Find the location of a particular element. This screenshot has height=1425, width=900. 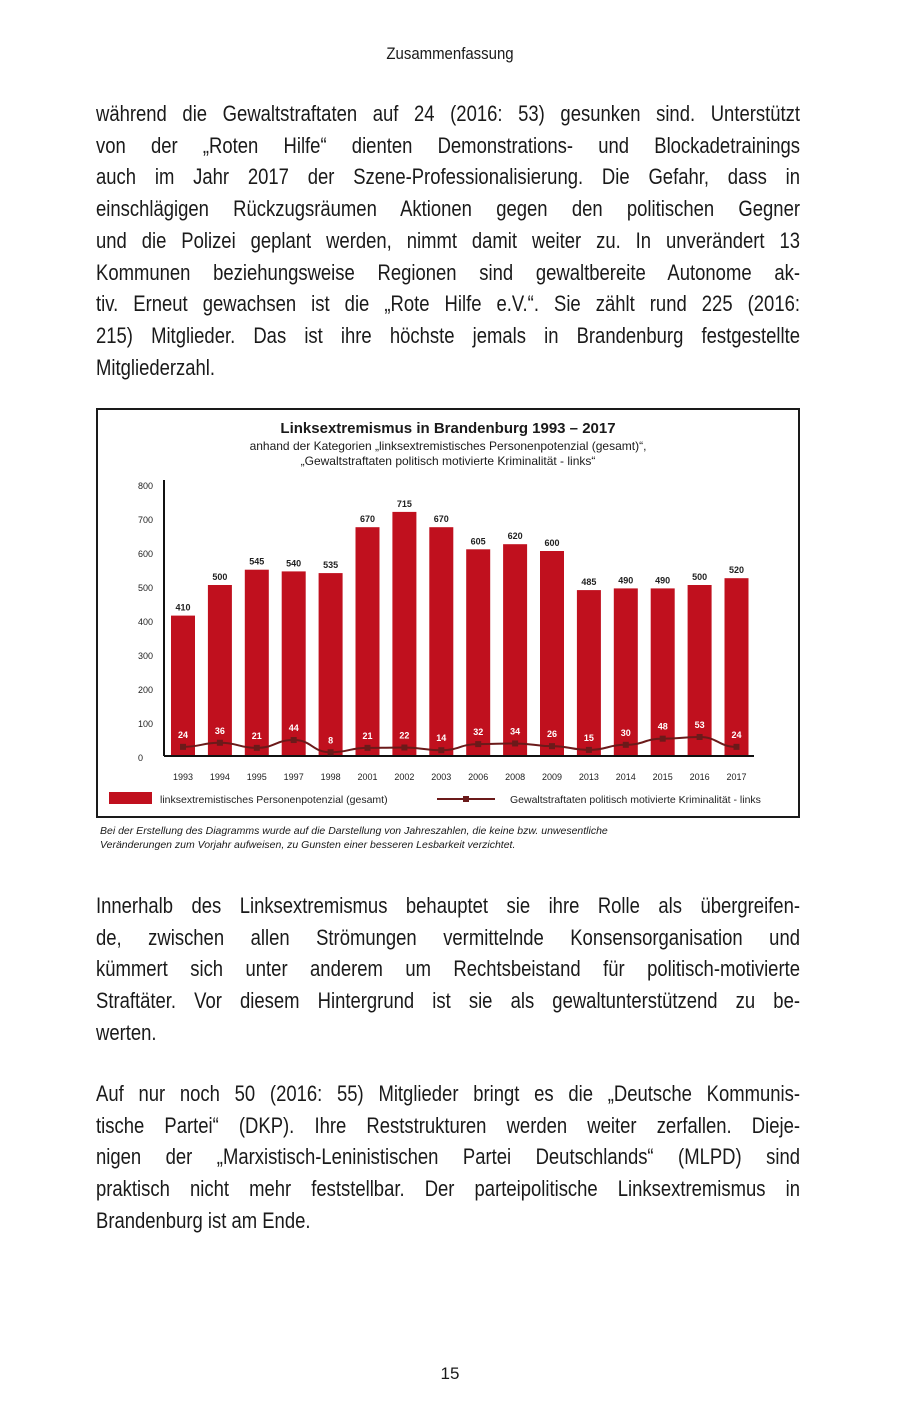

line-value-label: 15 is located at coordinates (589, 738).